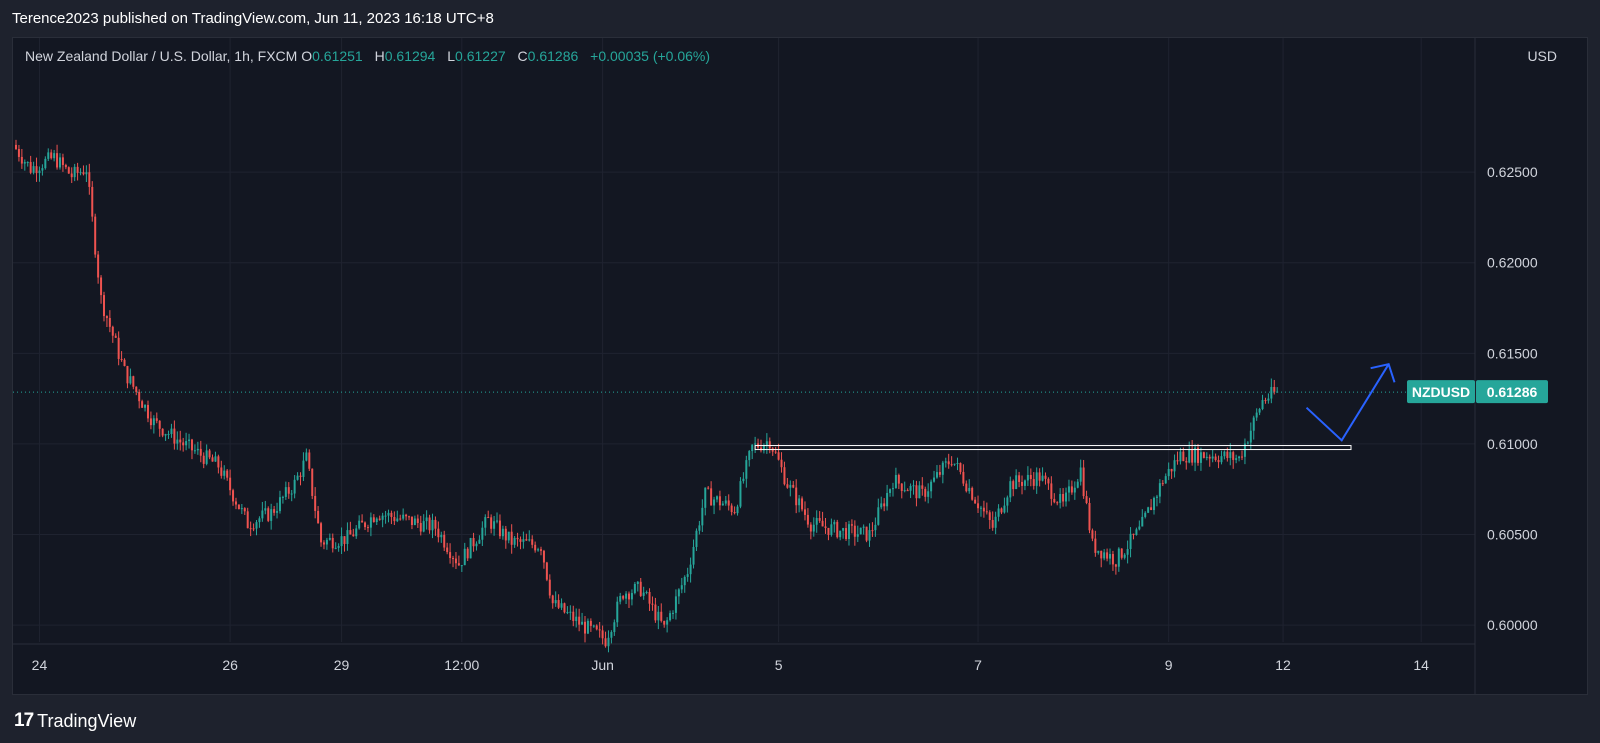 Image resolution: width=1600 pixels, height=743 pixels. Describe the element at coordinates (307, 56) in the screenshot. I see `open-label: O` at that location.